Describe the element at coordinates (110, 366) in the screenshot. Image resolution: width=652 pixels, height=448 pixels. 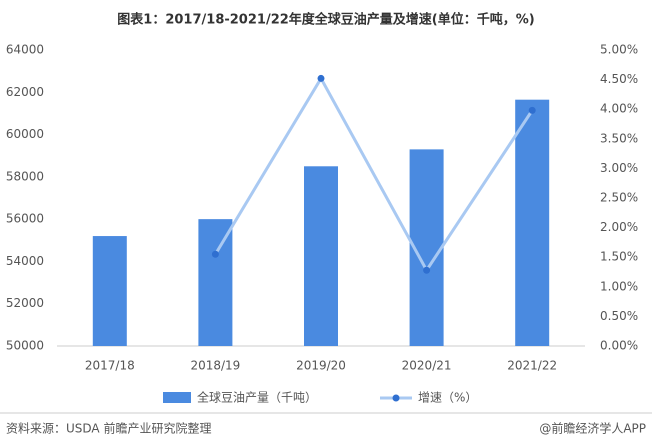
I see `x-tick-label: 2017/18` at that location.